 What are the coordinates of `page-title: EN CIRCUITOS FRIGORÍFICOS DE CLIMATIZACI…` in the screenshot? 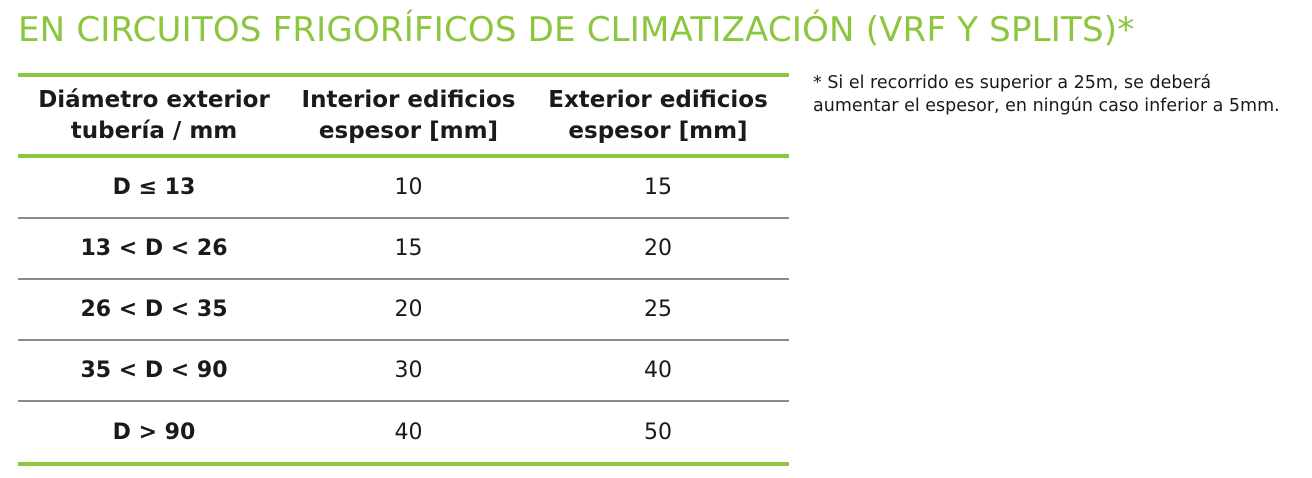 It's located at (576, 30).